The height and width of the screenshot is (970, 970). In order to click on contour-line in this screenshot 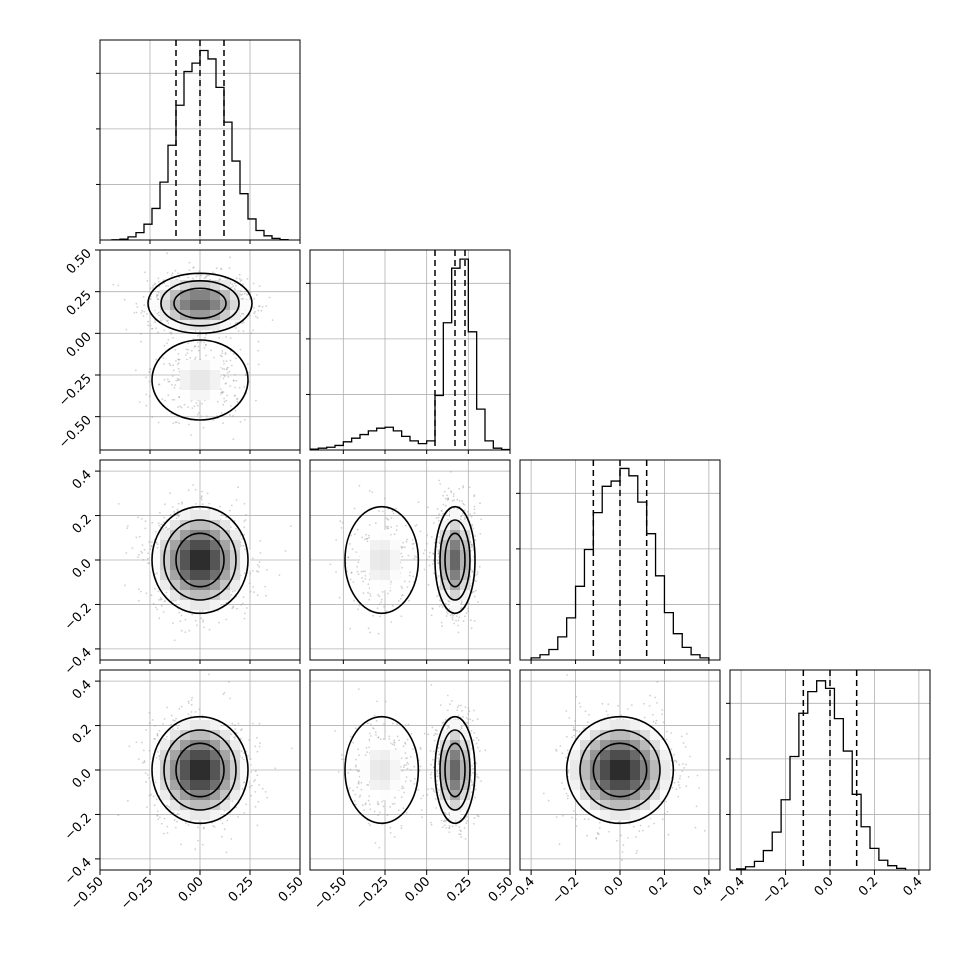, I will do `click(200, 770)`.